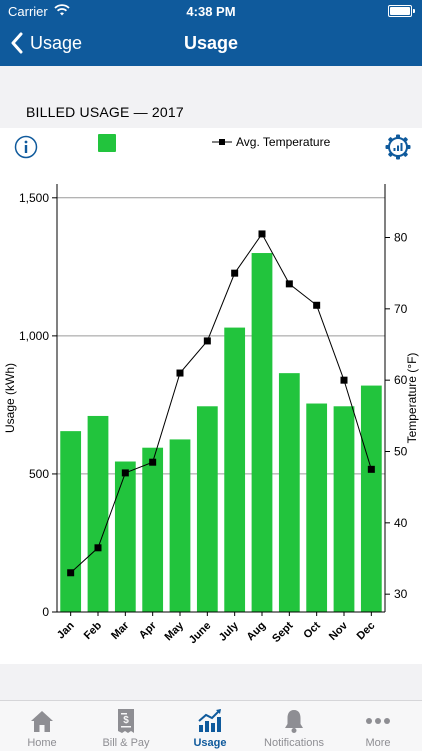 The width and height of the screenshot is (422, 751). I want to click on tab-notifications-label: Notifications, so click(294, 743).